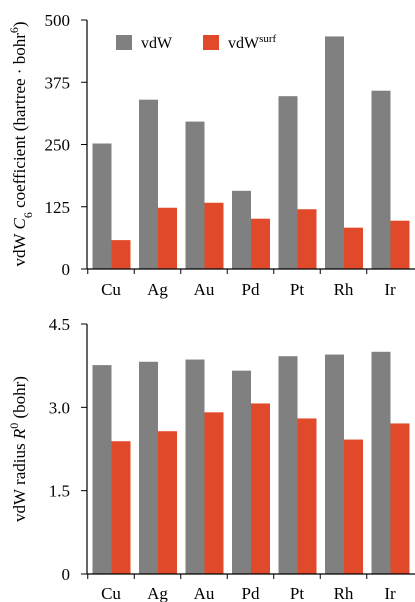 The image size is (415, 602). Describe the element at coordinates (211, 42) in the screenshot. I see `legend-swatch-vdwsurf` at that location.